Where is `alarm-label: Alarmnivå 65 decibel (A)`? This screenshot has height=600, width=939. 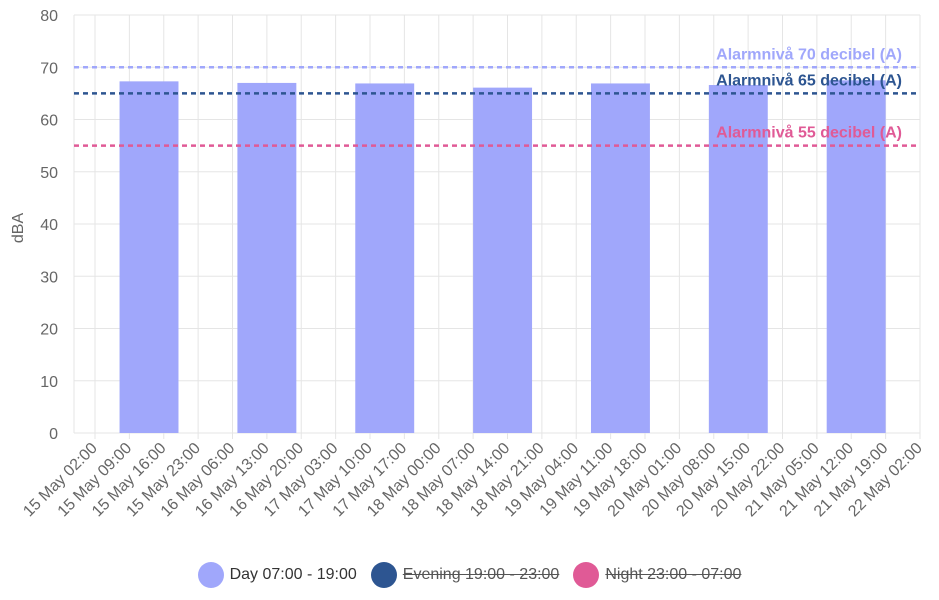
alarm-label: Alarmnivå 65 decibel (A) is located at coordinates (809, 80).